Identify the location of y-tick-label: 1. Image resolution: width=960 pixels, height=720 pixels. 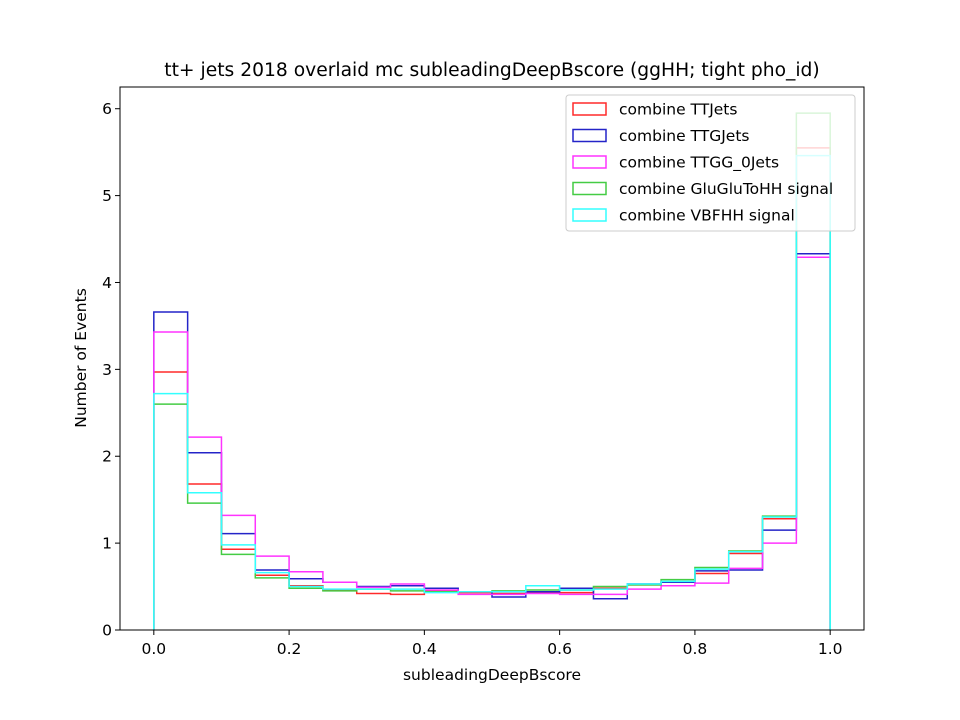
(107, 544).